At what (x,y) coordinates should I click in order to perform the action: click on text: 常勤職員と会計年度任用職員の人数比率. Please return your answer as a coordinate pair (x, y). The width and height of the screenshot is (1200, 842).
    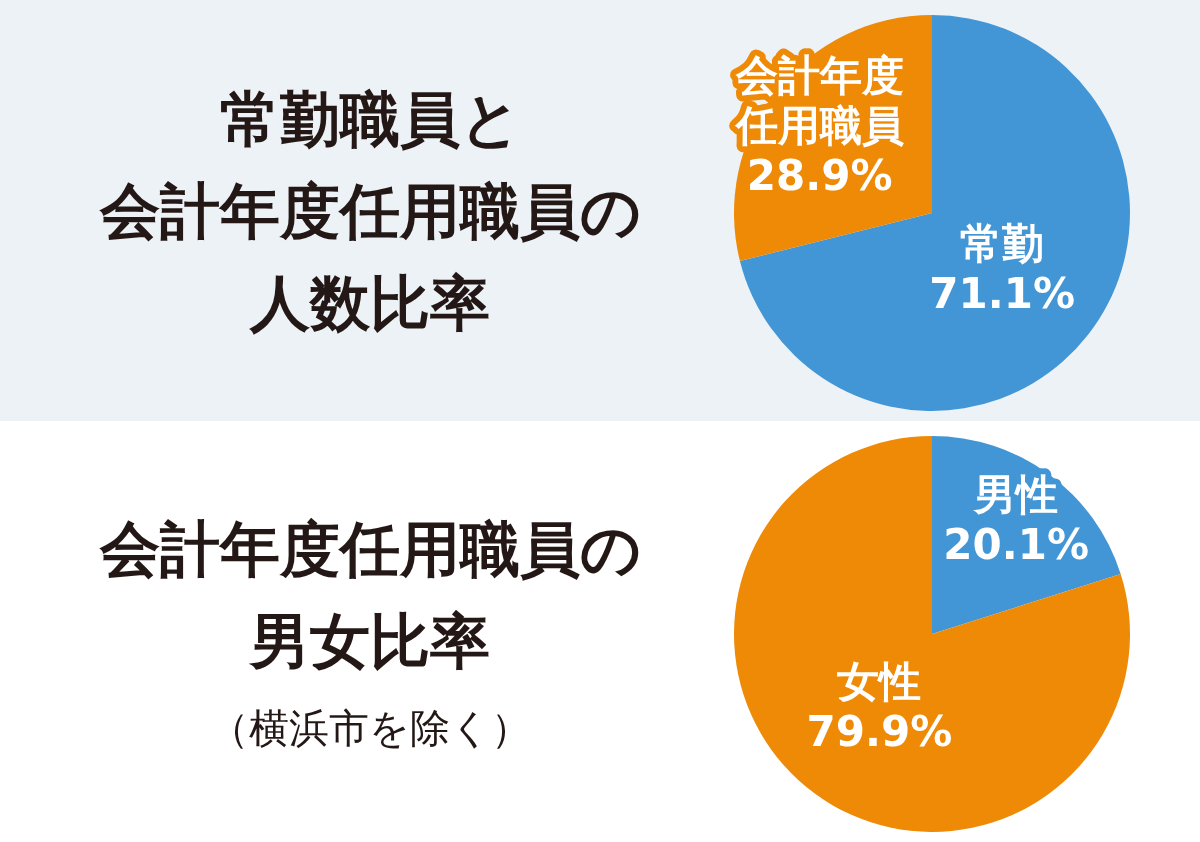
    Looking at the image, I should click on (369, 211).